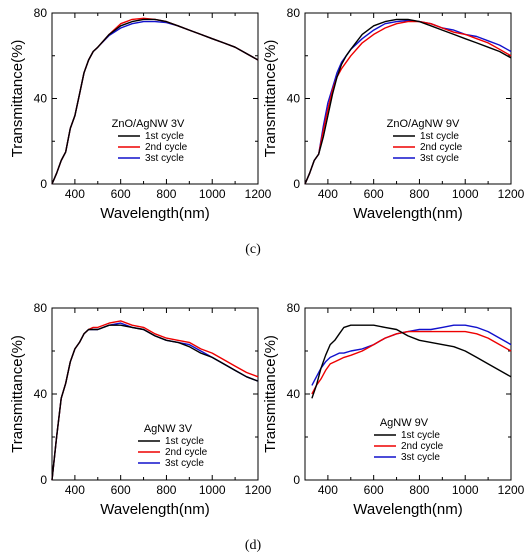  Describe the element at coordinates (423, 124) in the screenshot. I see `legend-title: ZnO/AgNW 9V` at that location.